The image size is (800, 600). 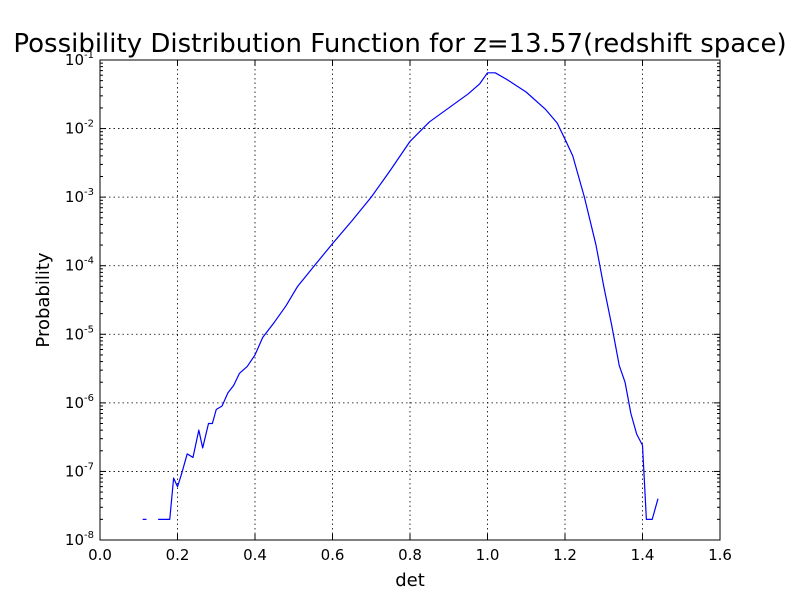 What do you see at coordinates (488, 555) in the screenshot?
I see `x-tick-label: 1.0` at bounding box center [488, 555].